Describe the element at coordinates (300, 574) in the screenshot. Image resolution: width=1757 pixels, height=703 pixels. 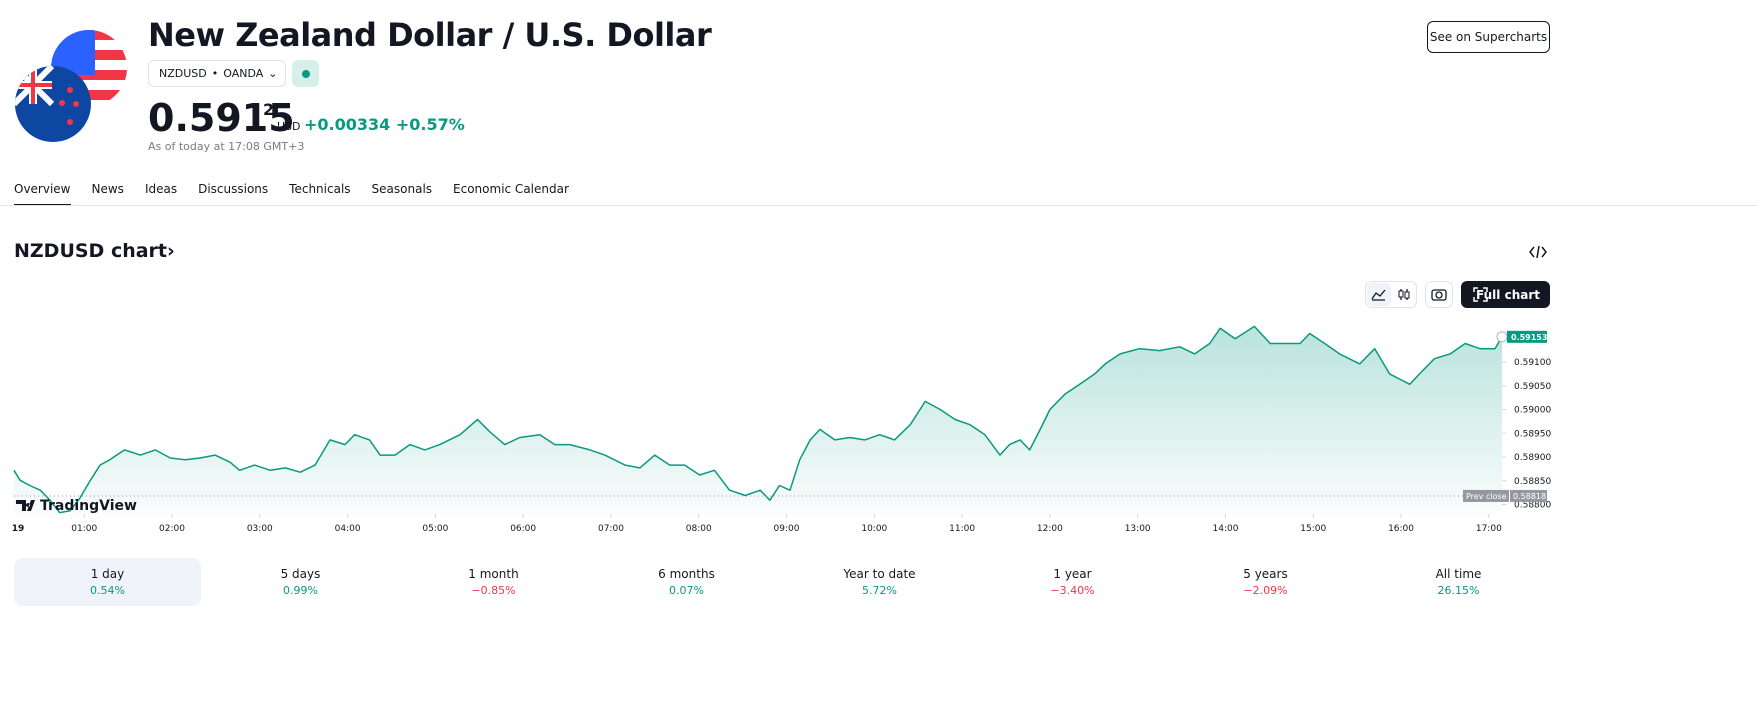
I see `period-label: 5 days` at that location.